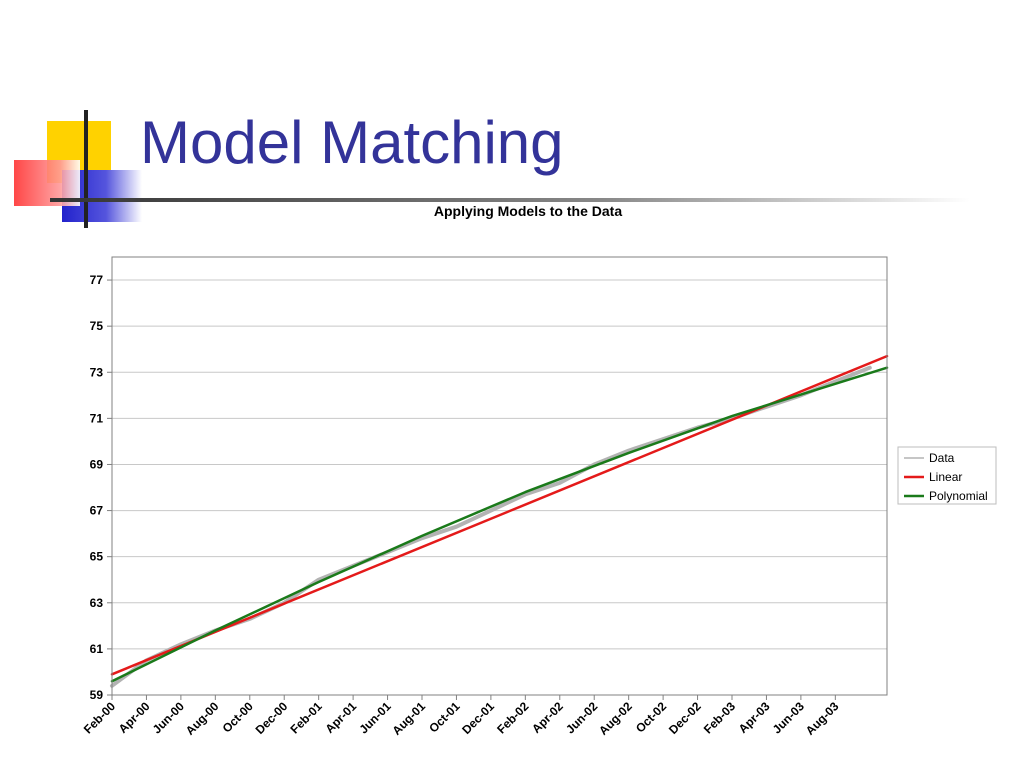  Describe the element at coordinates (352, 142) in the screenshot. I see `slide-title: Model Matching` at that location.